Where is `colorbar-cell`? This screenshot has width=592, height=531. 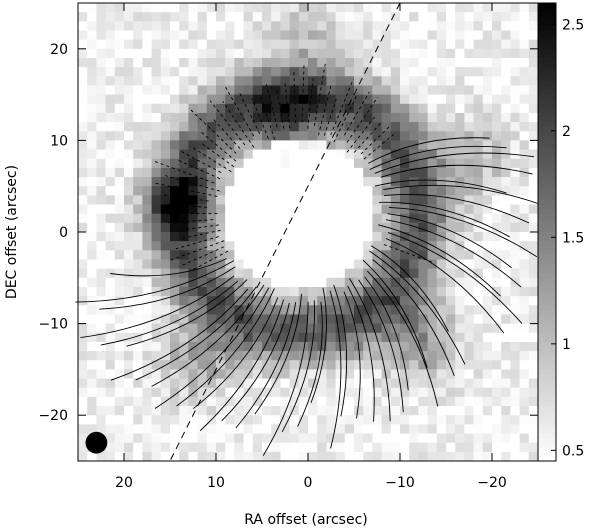 colorbar-cell is located at coordinates (547, 230).